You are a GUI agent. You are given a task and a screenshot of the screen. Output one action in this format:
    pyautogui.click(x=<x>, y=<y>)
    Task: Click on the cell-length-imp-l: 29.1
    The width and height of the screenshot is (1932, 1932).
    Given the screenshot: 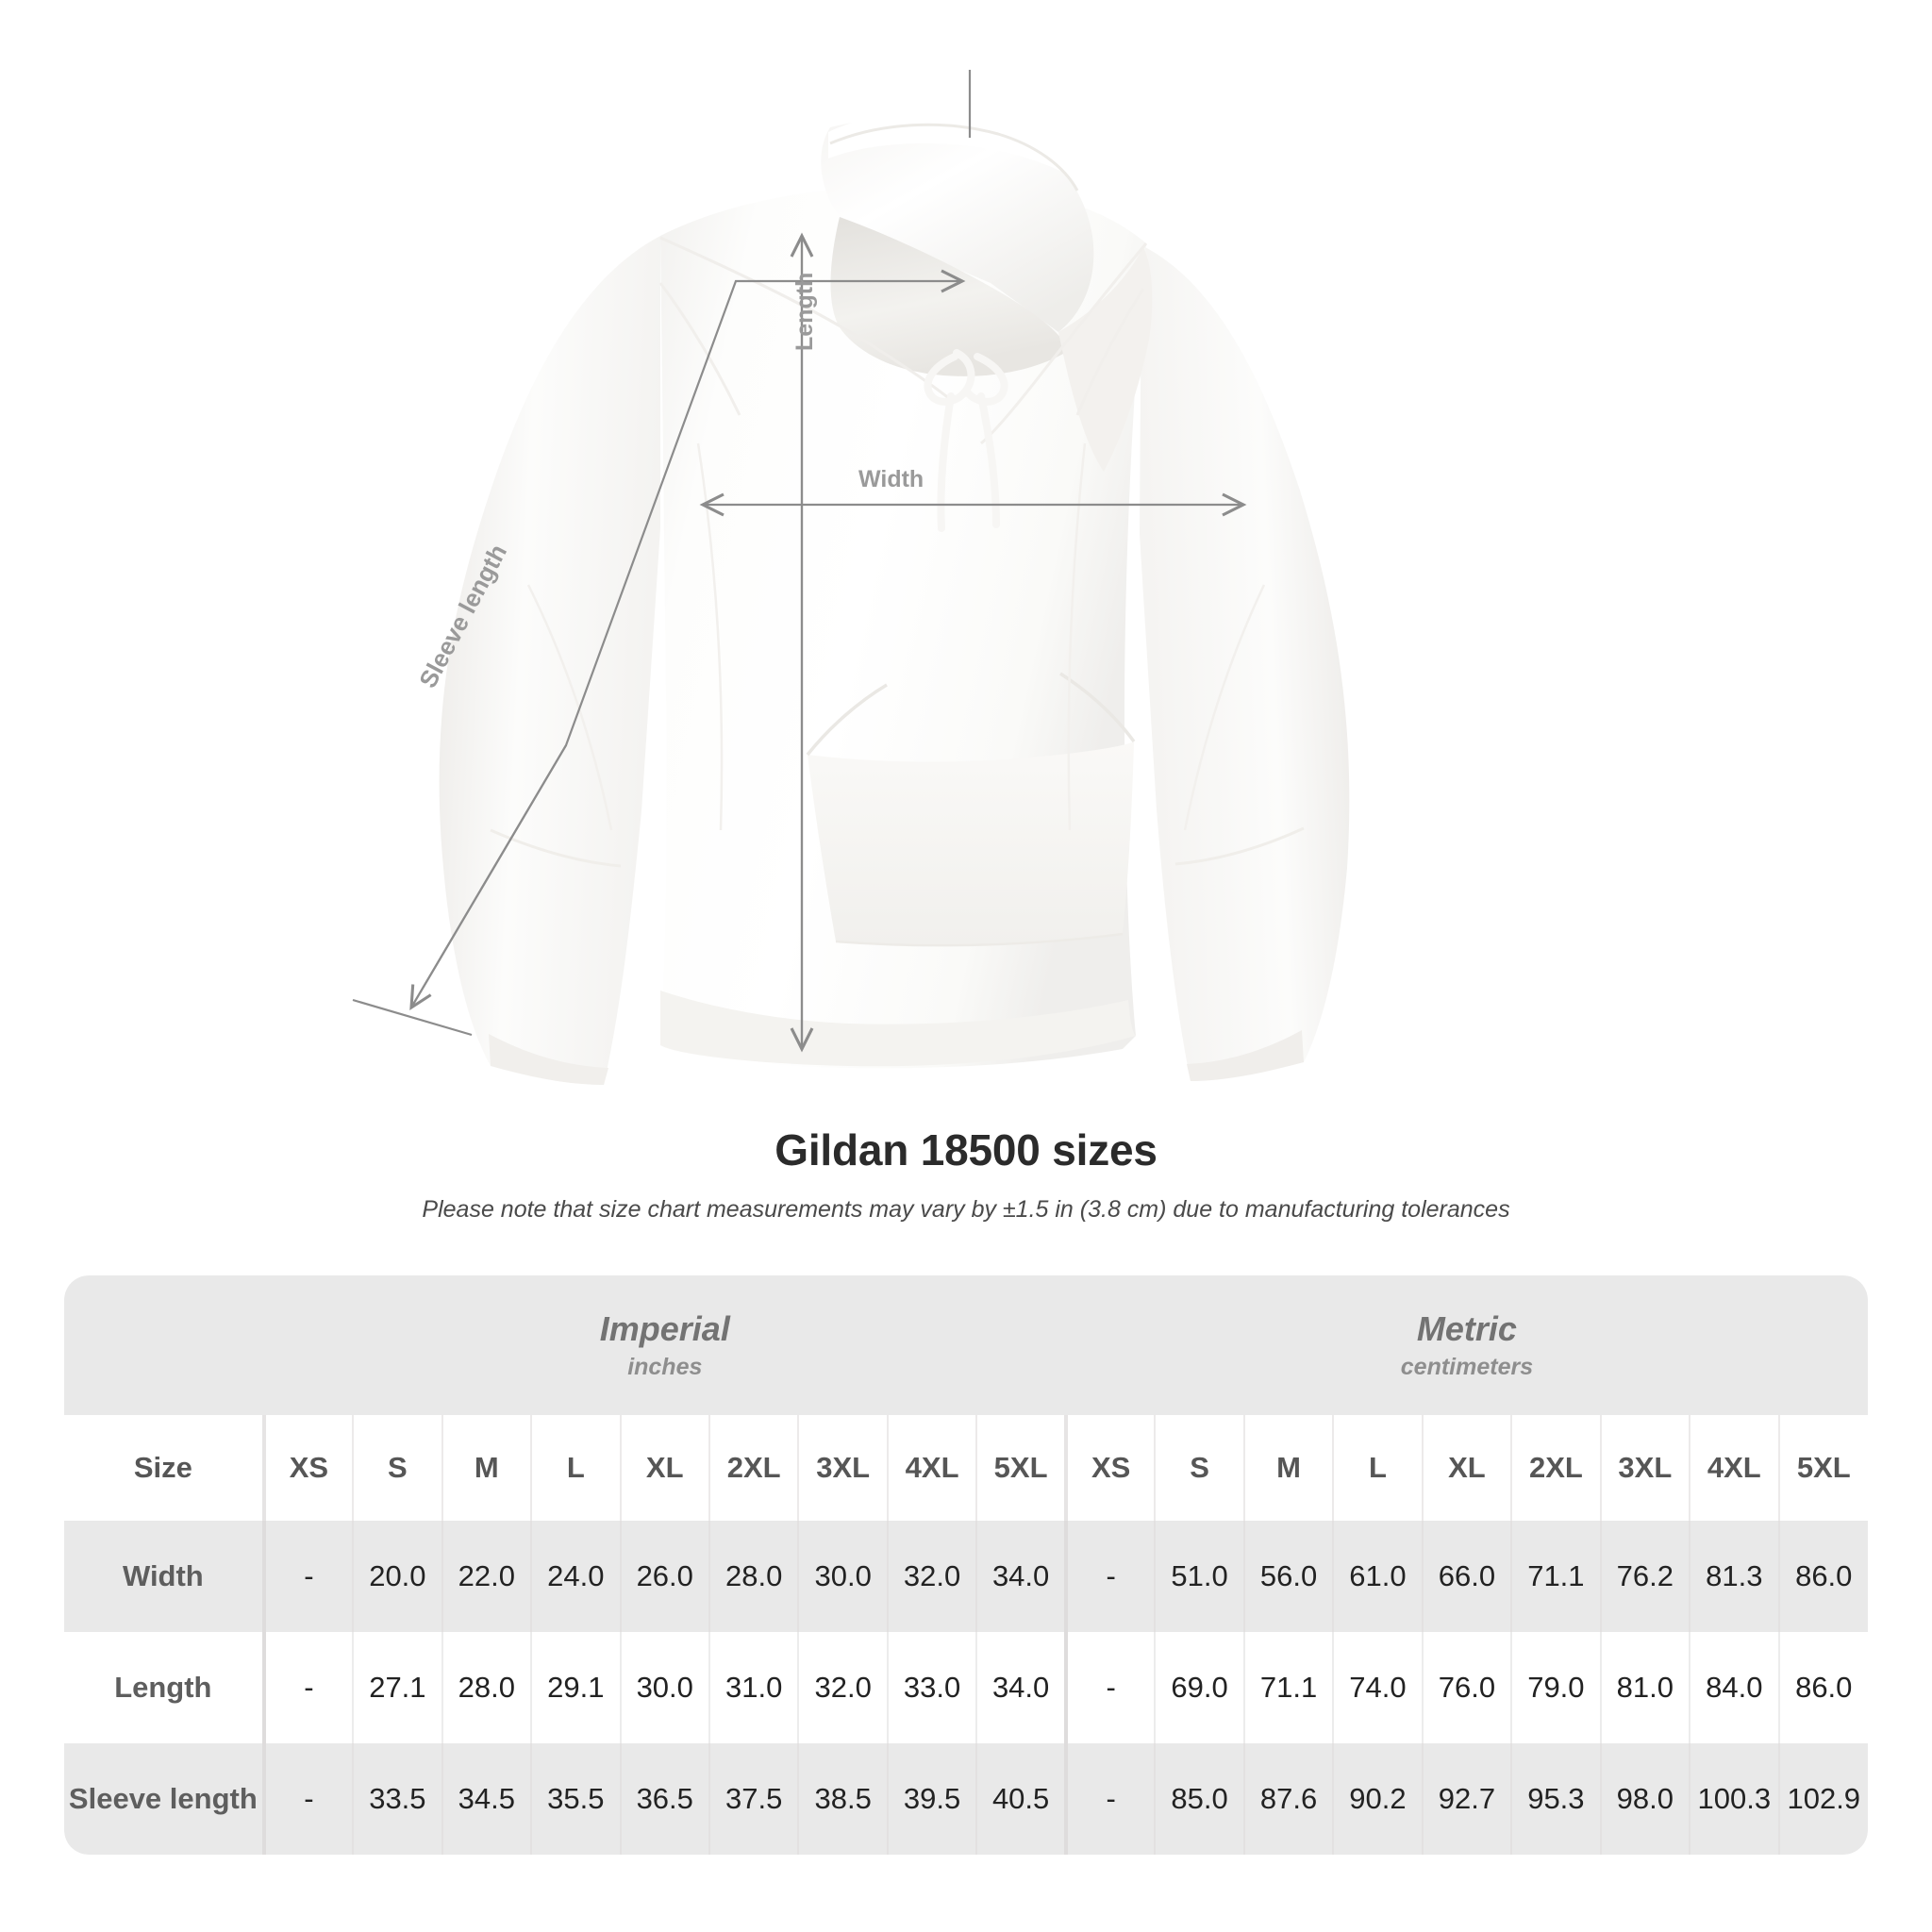 What is the action you would take?
    pyautogui.click(x=576, y=1687)
    